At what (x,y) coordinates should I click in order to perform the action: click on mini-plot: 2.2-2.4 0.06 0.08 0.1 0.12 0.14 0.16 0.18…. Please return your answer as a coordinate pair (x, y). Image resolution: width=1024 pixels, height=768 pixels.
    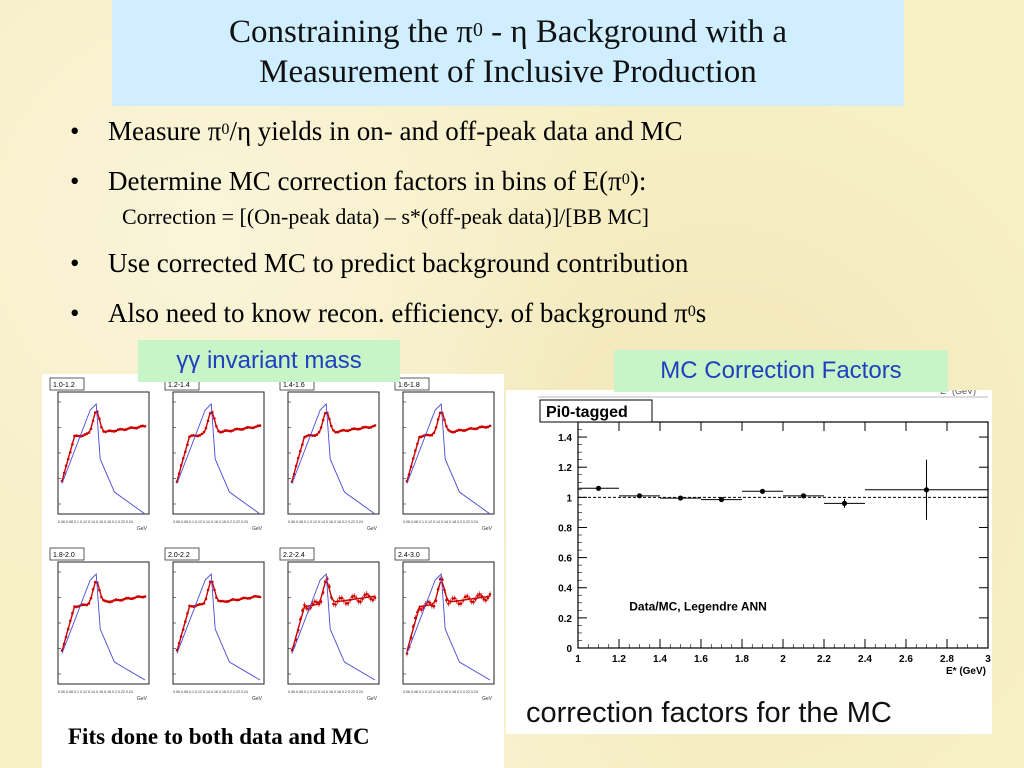
    Looking at the image, I should click on (329, 624).